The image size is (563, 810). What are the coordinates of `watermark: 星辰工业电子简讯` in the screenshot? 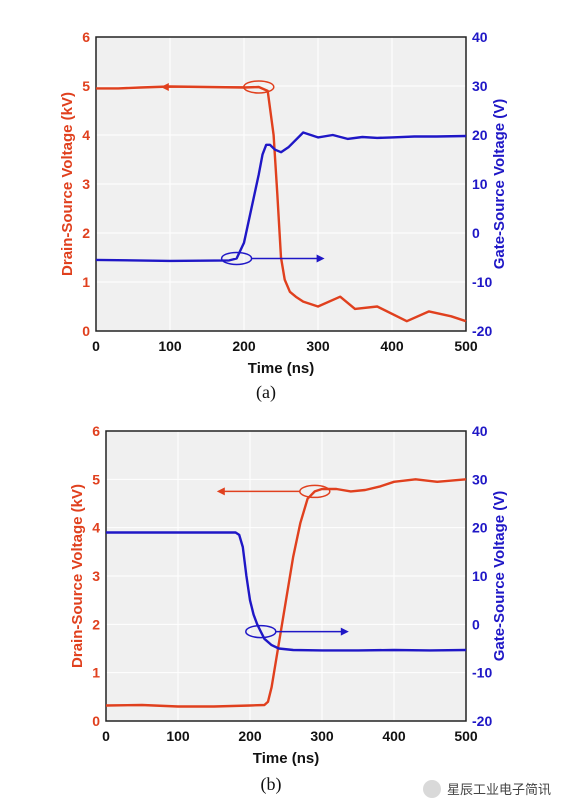 It's located at (486, 788).